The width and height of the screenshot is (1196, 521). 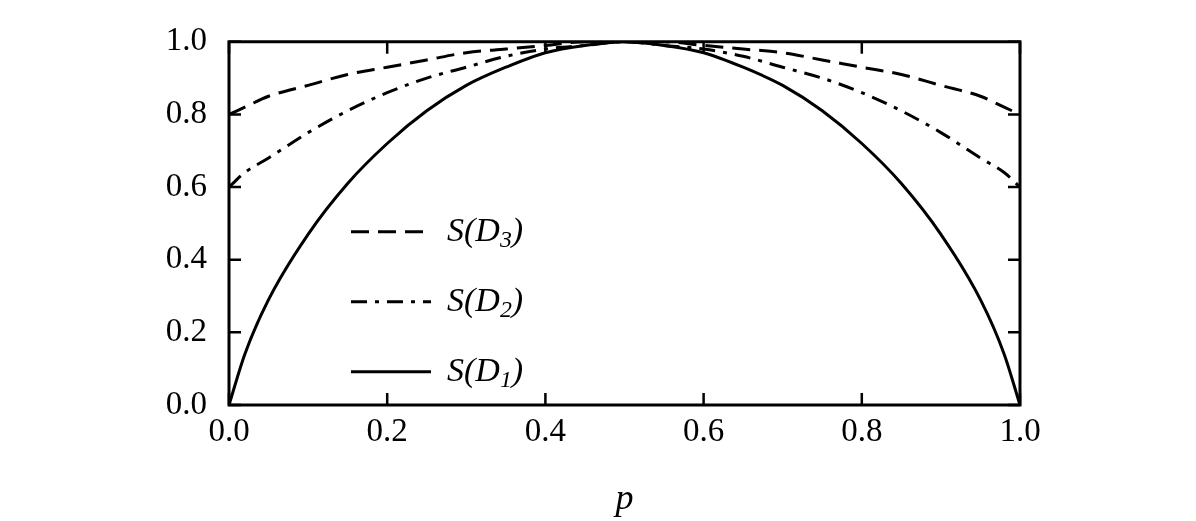 I want to click on x-tick-label: 0.0, so click(x=229, y=430).